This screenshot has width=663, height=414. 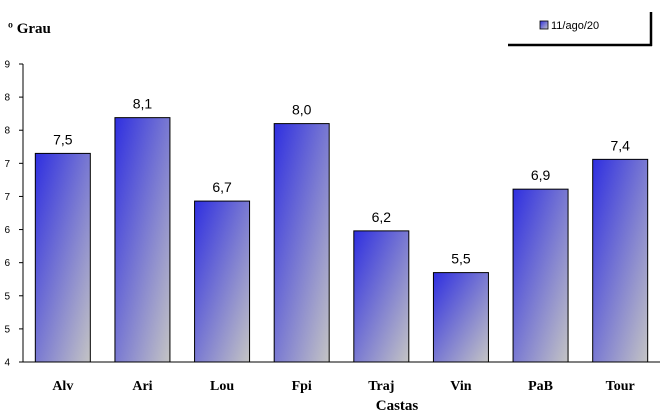 I want to click on data-label-lou: 6,7, so click(x=222, y=187).